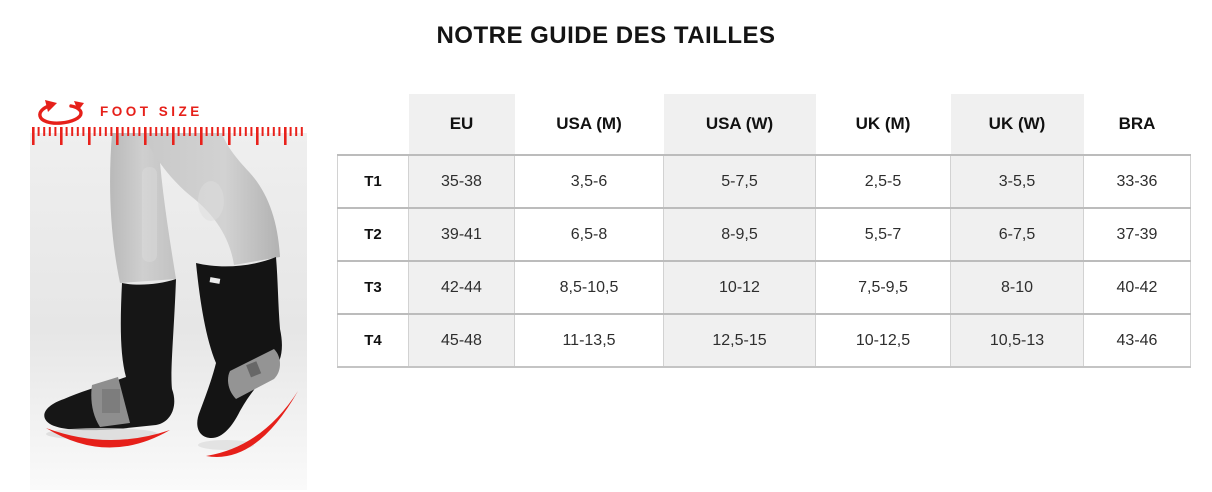 This screenshot has height=492, width=1212. Describe the element at coordinates (215, 280) in the screenshot. I see `sock-logo` at that location.